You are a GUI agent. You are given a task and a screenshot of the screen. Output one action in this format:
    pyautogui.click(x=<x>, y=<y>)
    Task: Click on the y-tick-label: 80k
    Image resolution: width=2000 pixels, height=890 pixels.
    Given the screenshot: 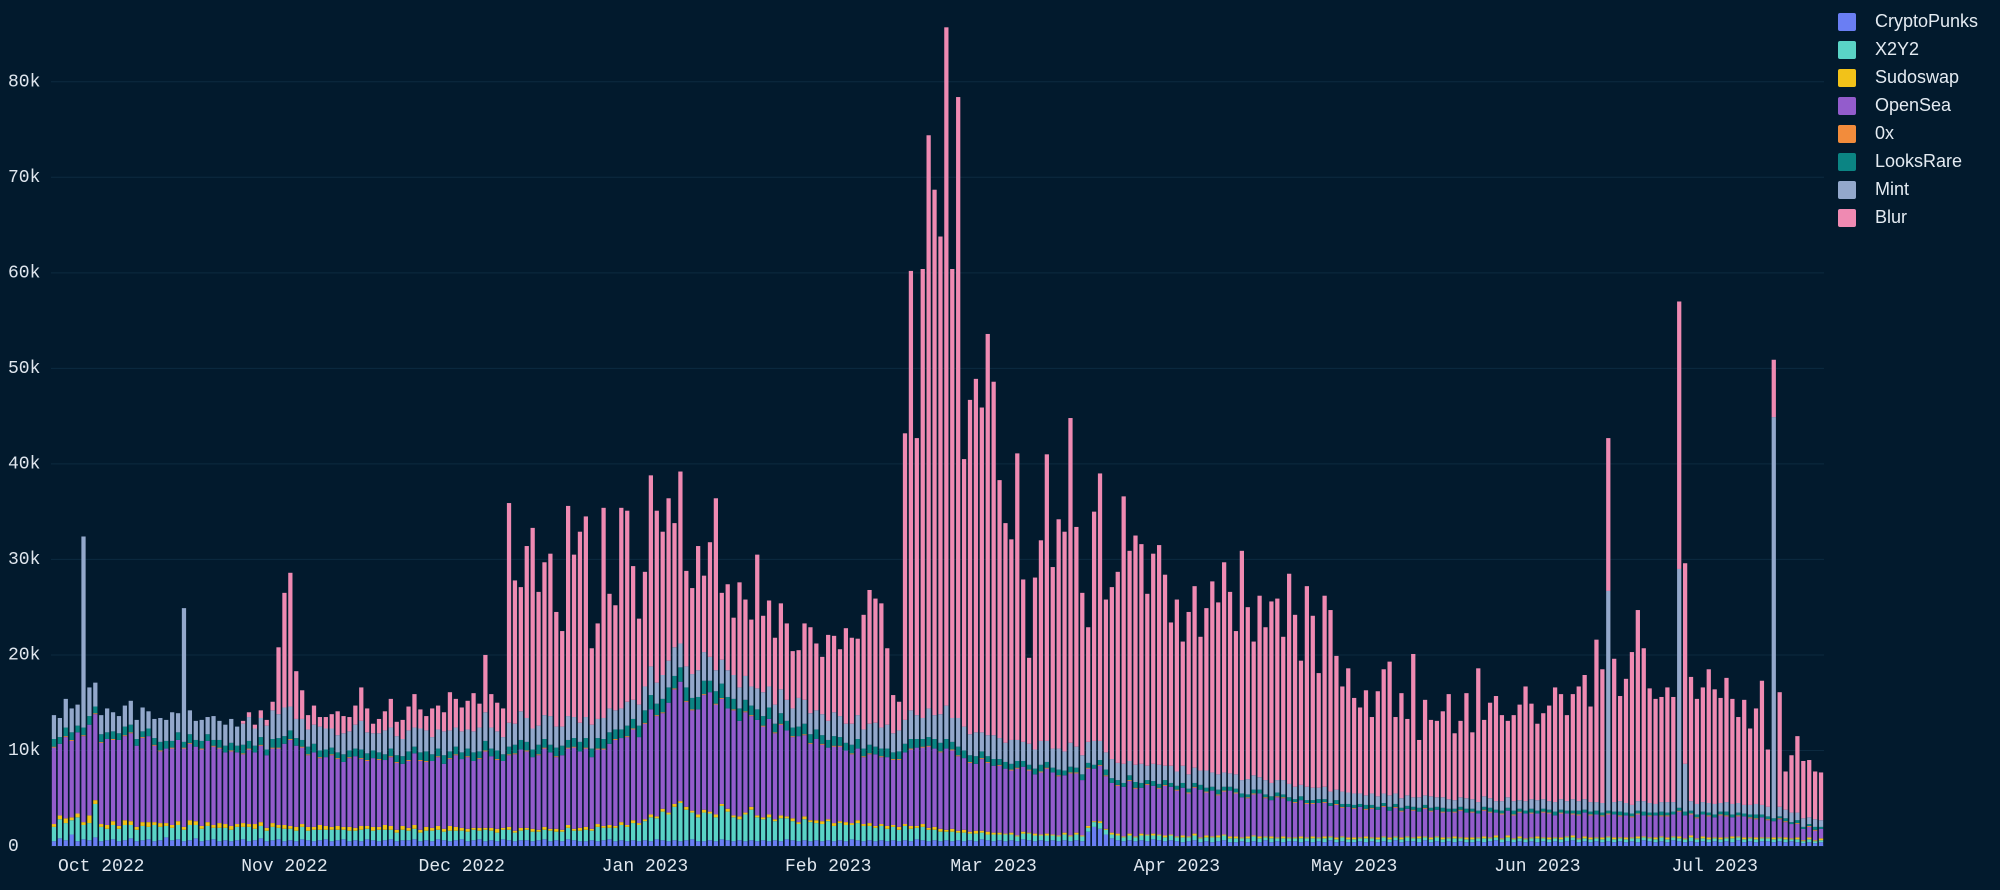 What is the action you would take?
    pyautogui.click(x=24, y=83)
    